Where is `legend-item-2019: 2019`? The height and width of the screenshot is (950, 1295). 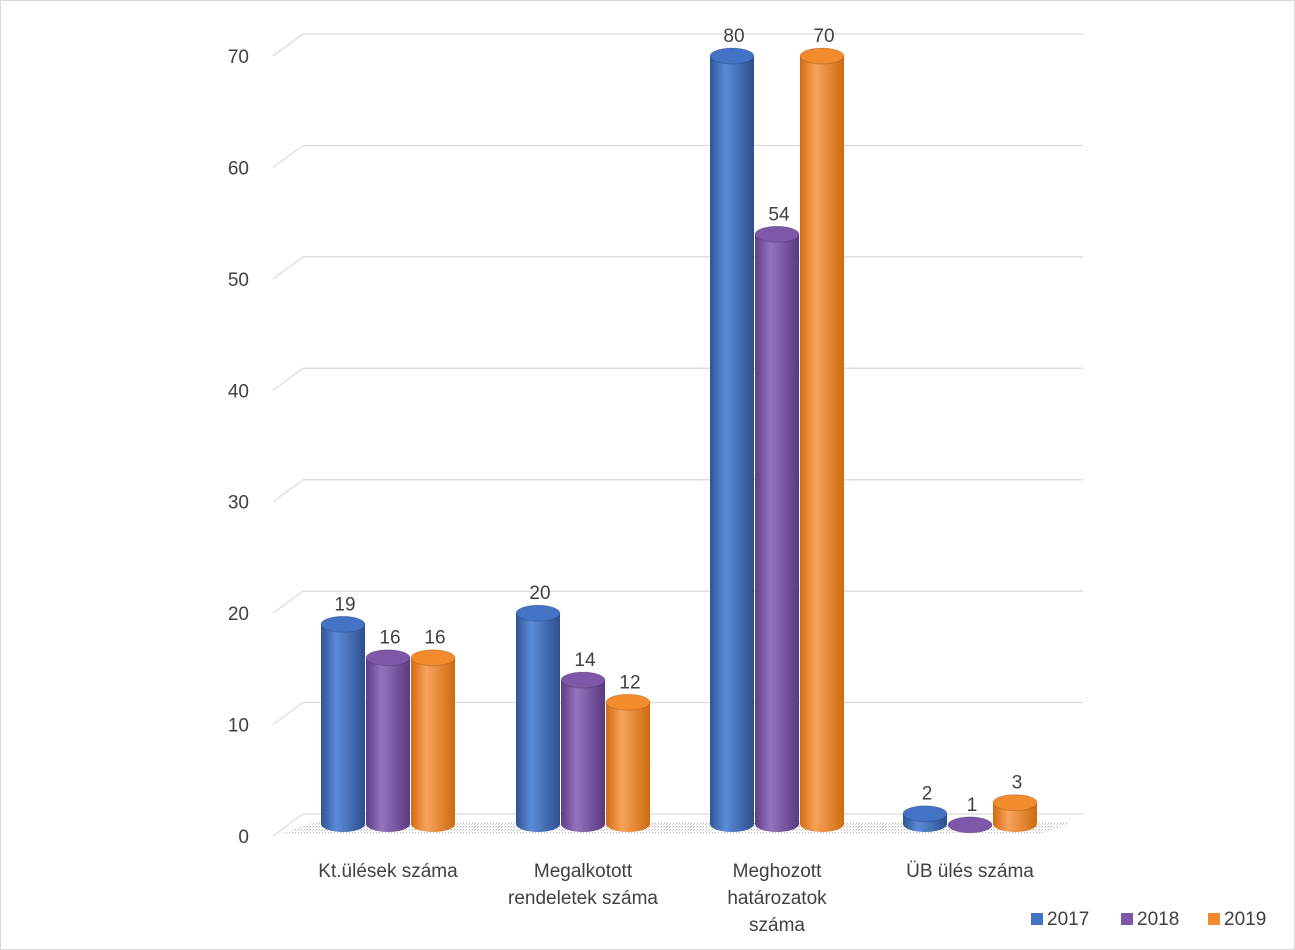
legend-item-2019: 2019 is located at coordinates (1237, 919).